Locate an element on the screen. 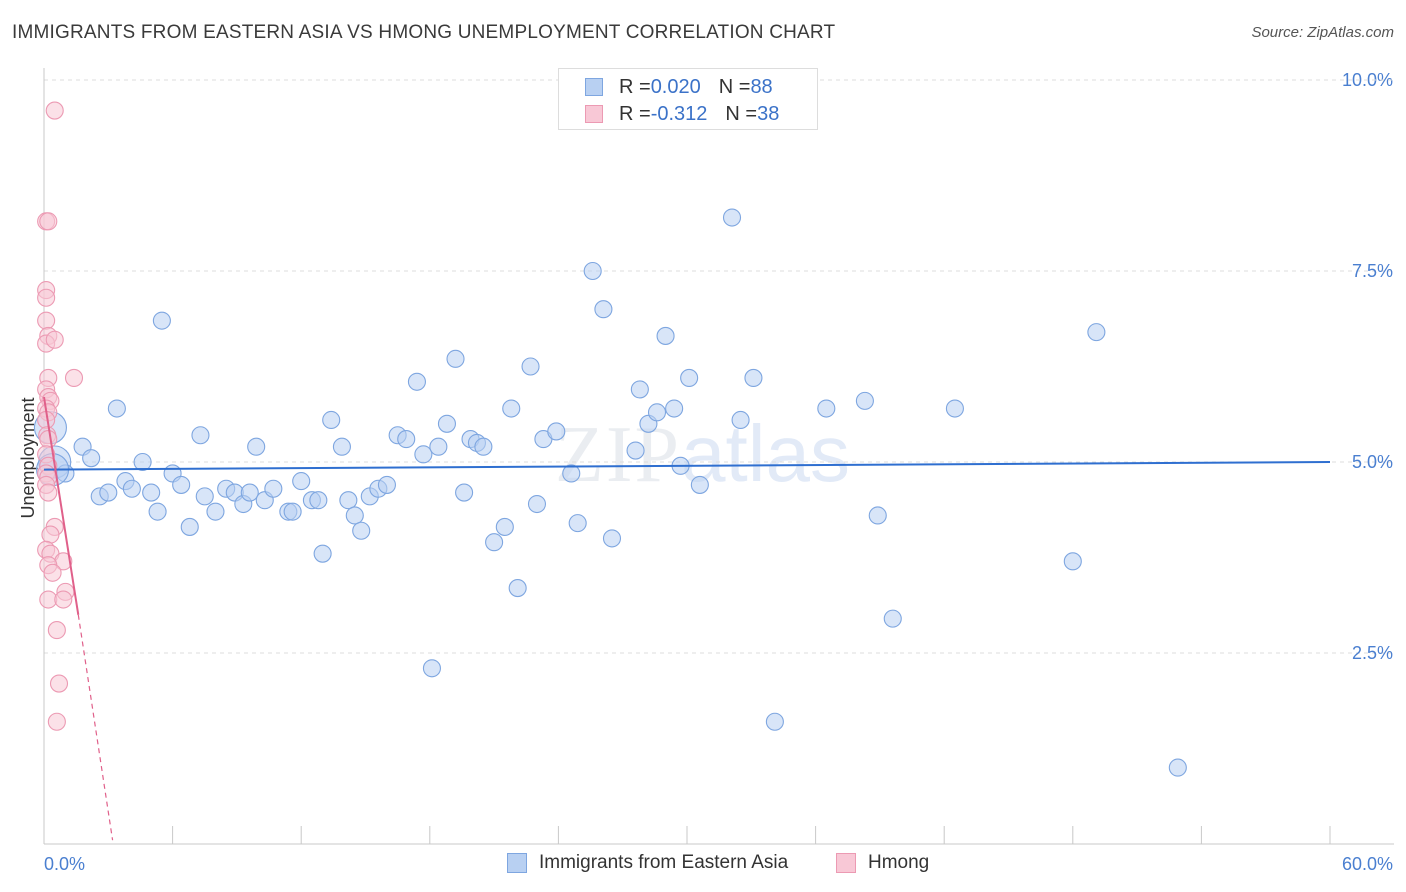 The image size is (1406, 892). correlation-legend: R = 0.020 N = 88 R = -0.312 N = 38 is located at coordinates (688, 99).